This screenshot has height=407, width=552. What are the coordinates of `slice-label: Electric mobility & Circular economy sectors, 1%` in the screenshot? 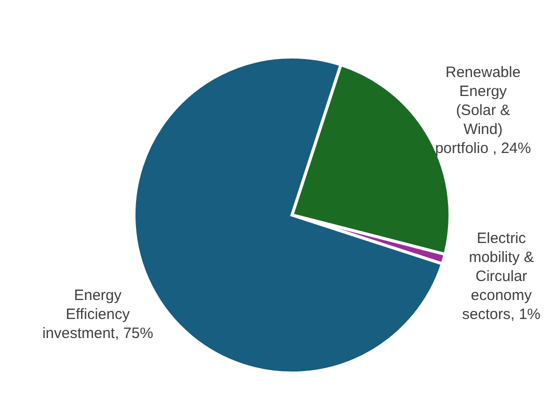 It's located at (501, 275).